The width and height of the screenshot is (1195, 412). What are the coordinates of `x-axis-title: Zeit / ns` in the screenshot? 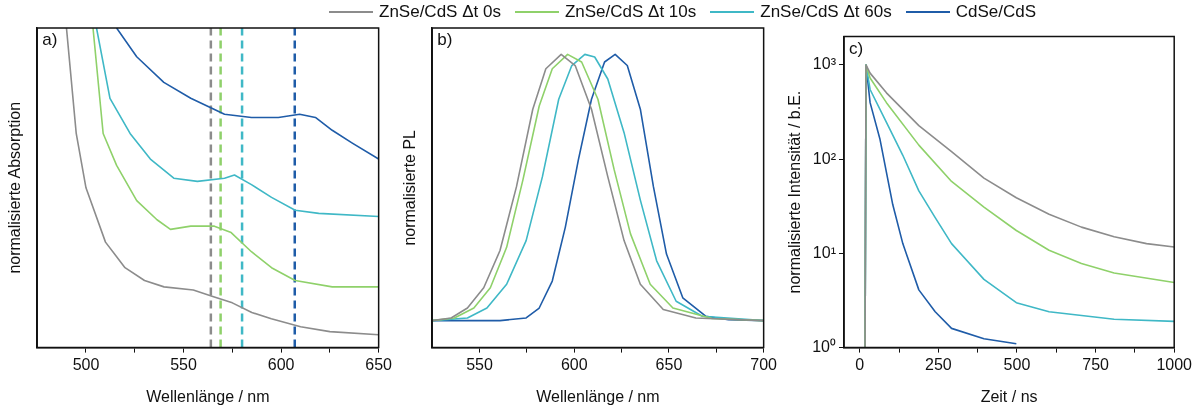 It's located at (1009, 396).